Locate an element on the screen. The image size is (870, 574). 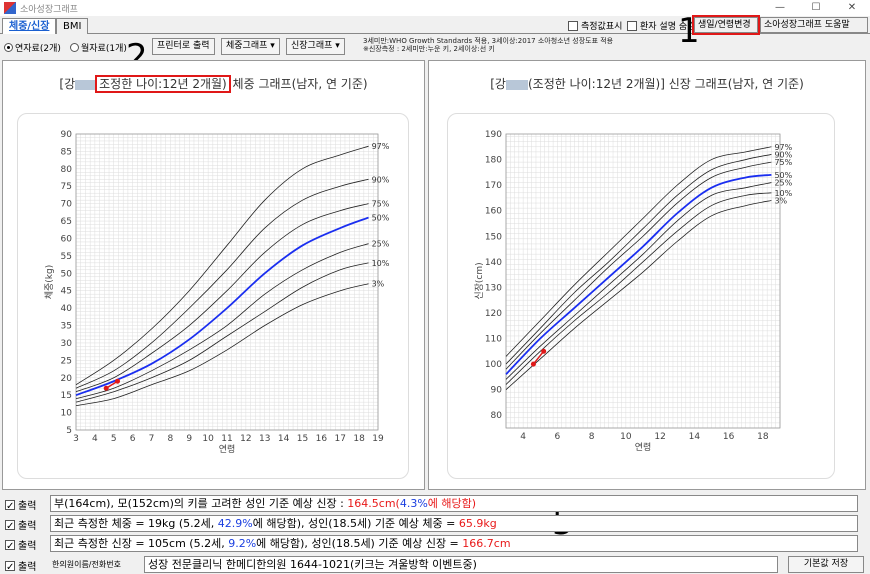
x-tick-label: 17 is located at coordinates (340, 439).